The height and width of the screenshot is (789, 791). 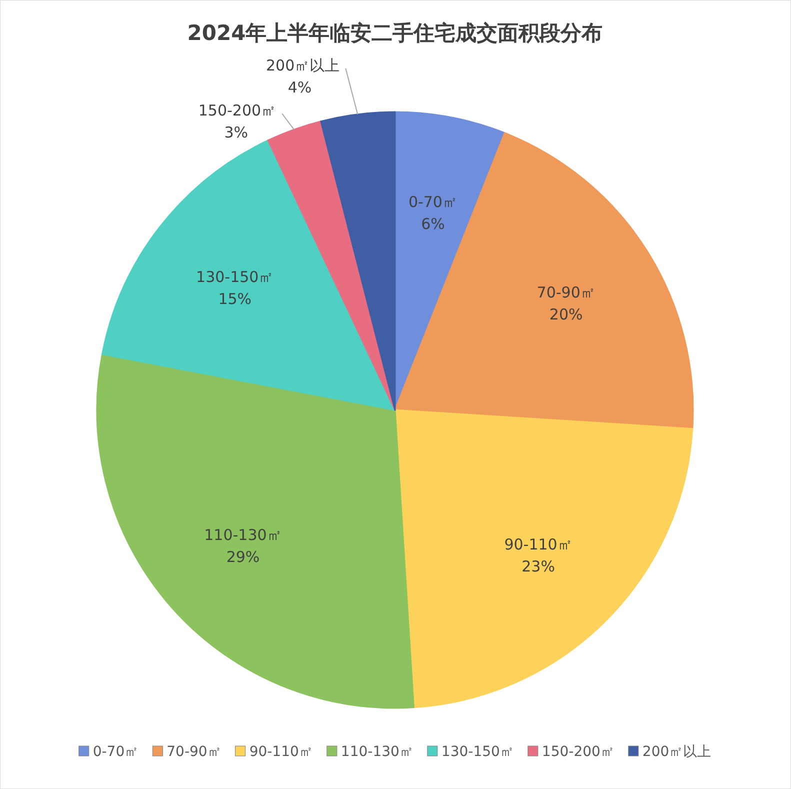 What do you see at coordinates (566, 292) in the screenshot?
I see `slice-label: 70-90㎡` at bounding box center [566, 292].